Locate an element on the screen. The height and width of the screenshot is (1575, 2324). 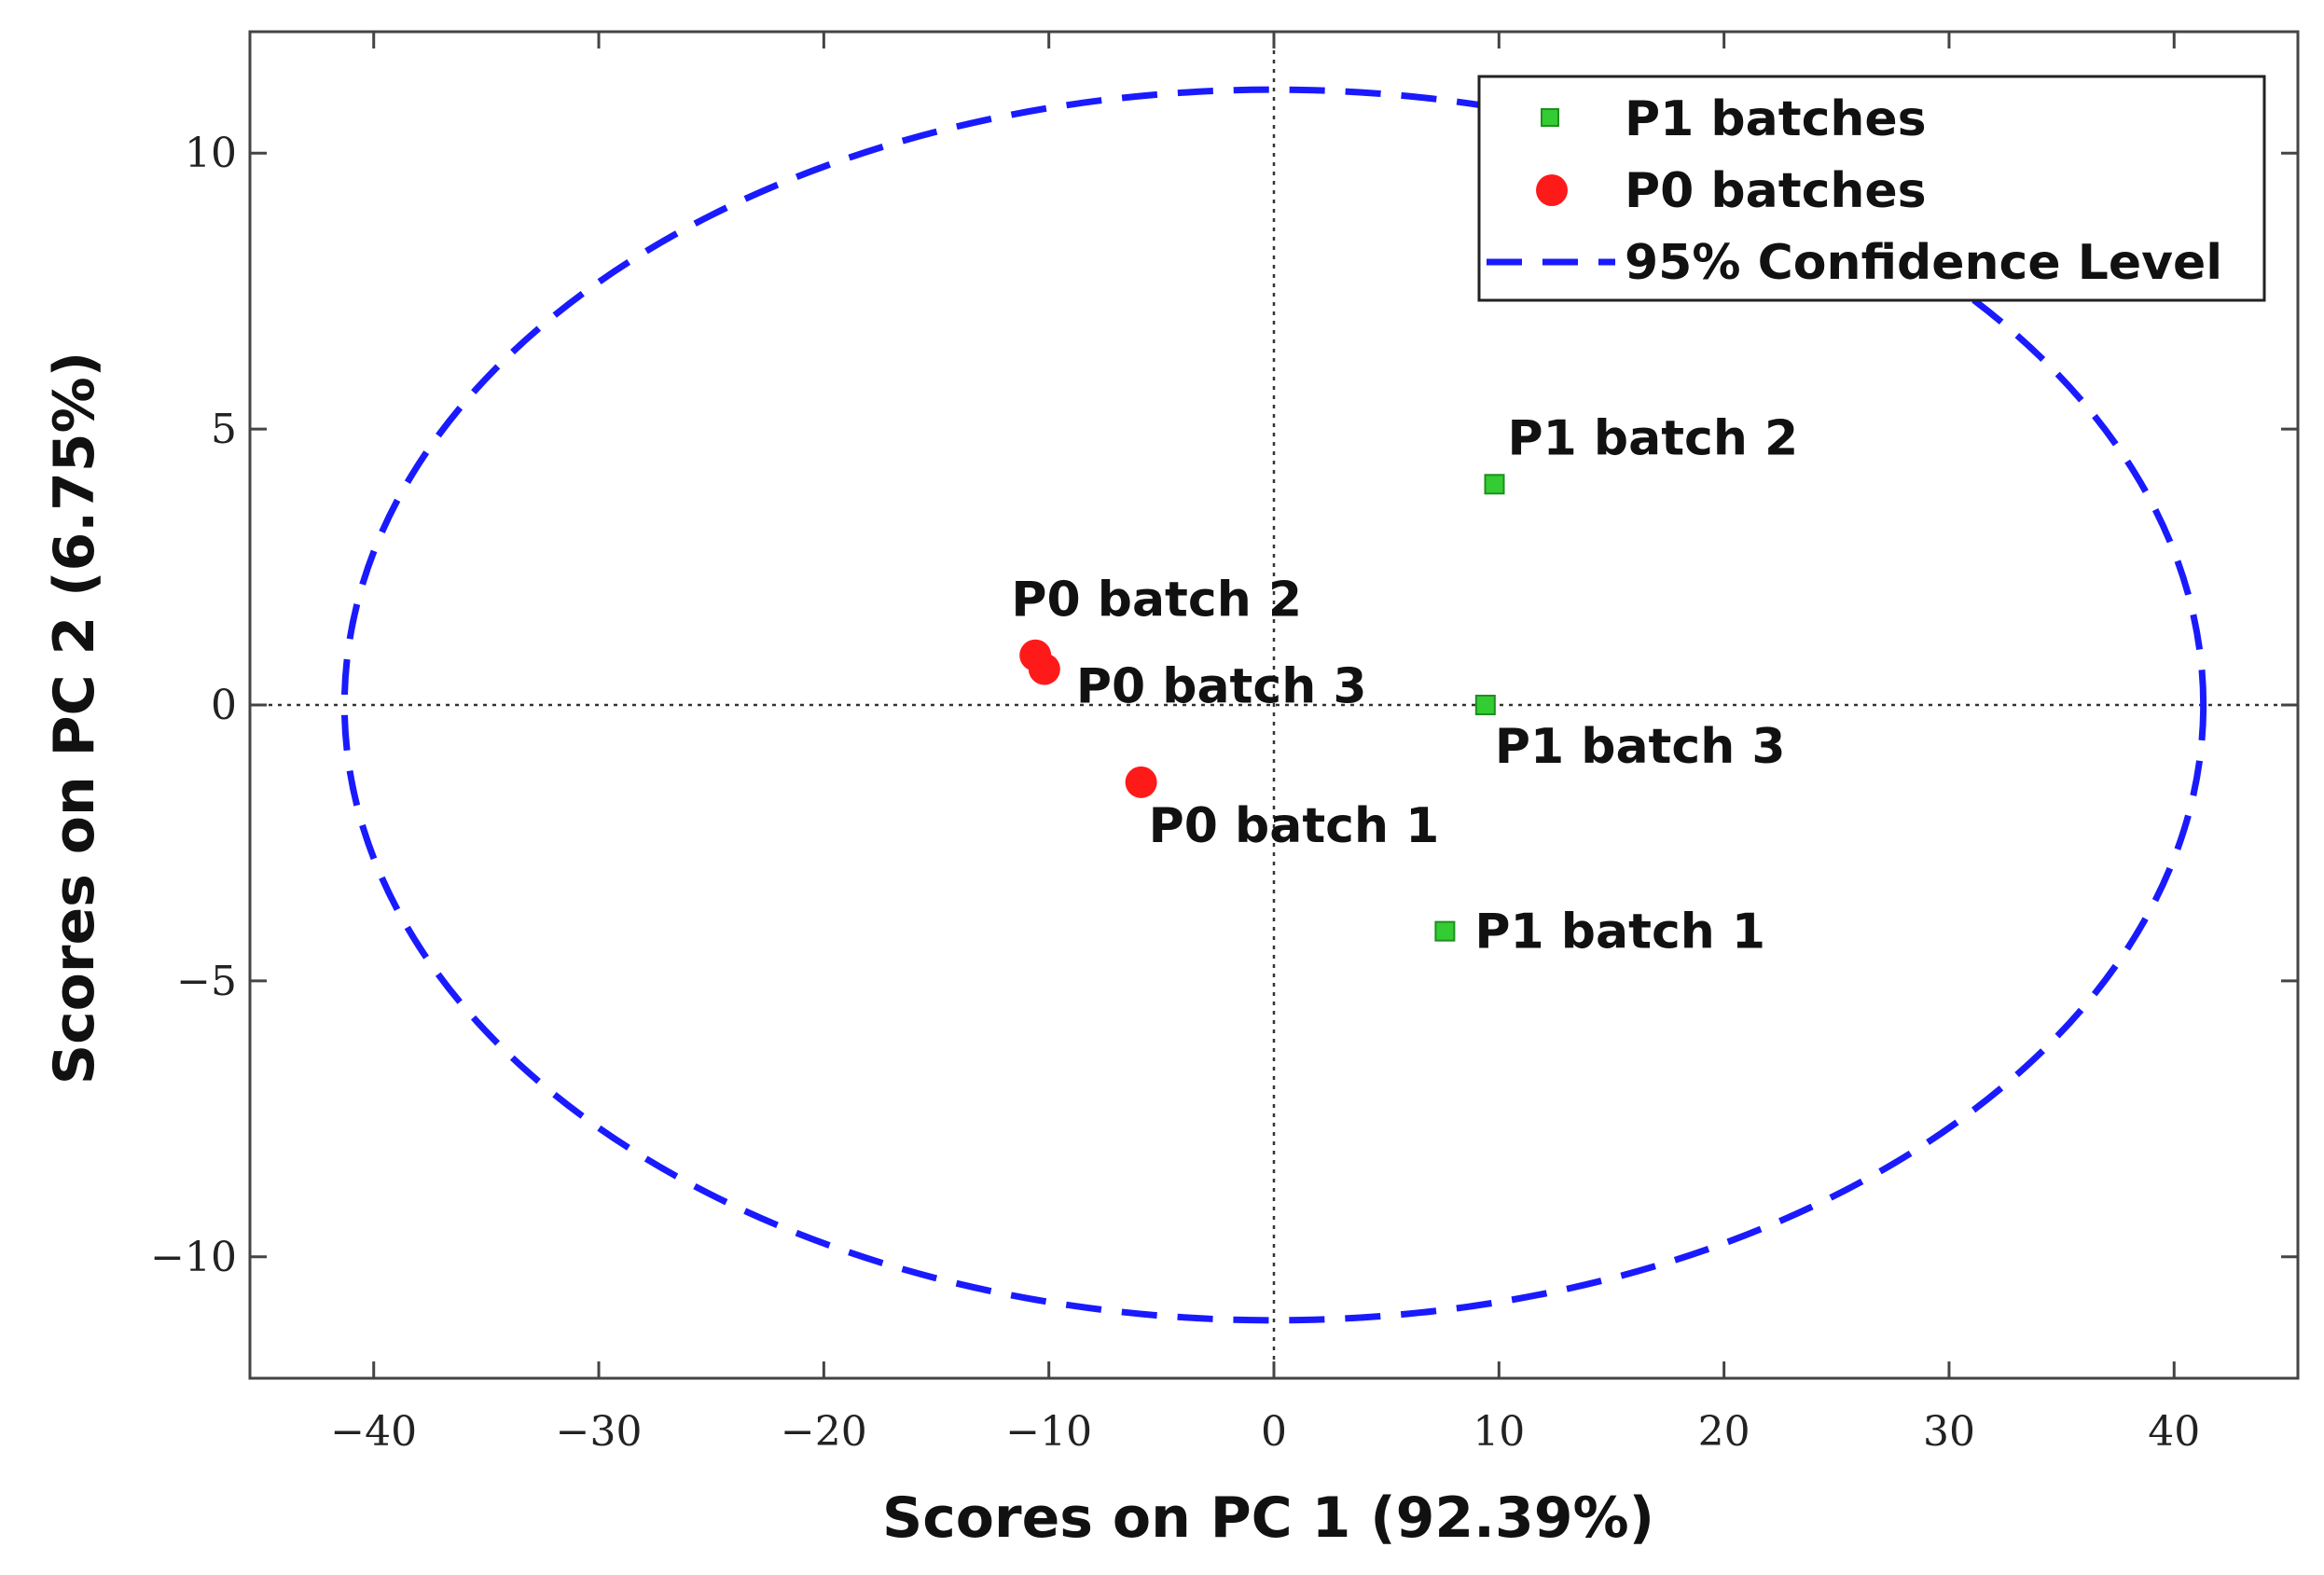
x-axis-title: Scores on PC 1 (92.39%) is located at coordinates (1268, 1518).